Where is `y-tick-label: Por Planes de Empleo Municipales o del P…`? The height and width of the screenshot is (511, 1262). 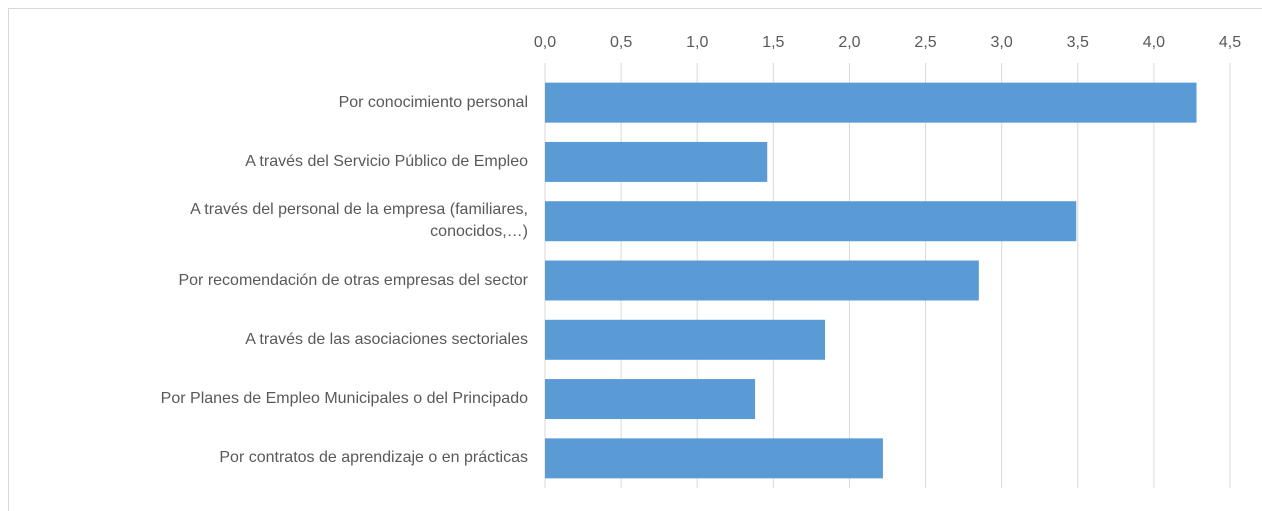 y-tick-label: Por Planes de Empleo Municipales o del P… is located at coordinates (344, 399).